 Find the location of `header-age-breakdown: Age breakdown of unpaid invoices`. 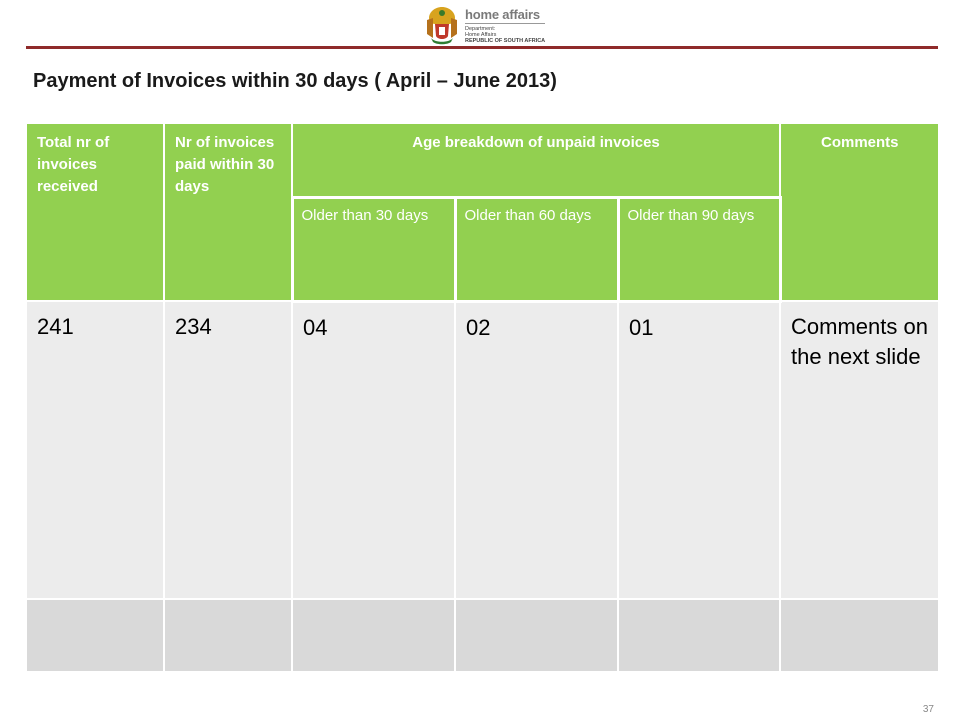

header-age-breakdown: Age breakdown of unpaid invoices is located at coordinates (536, 160).